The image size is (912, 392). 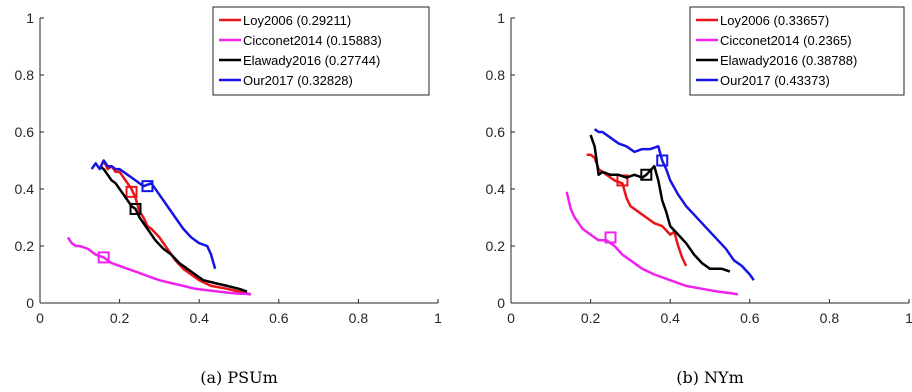 What do you see at coordinates (775, 80) in the screenshot?
I see `legend-entry: Our2017 (0.43373)` at bounding box center [775, 80].